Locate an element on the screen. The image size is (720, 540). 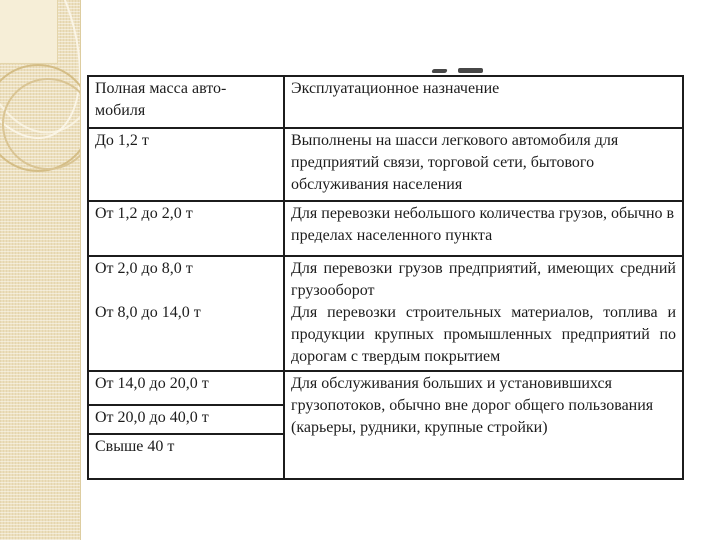
header-cell-mass: Полная масса авто- мобиля is located at coordinates (186, 102).